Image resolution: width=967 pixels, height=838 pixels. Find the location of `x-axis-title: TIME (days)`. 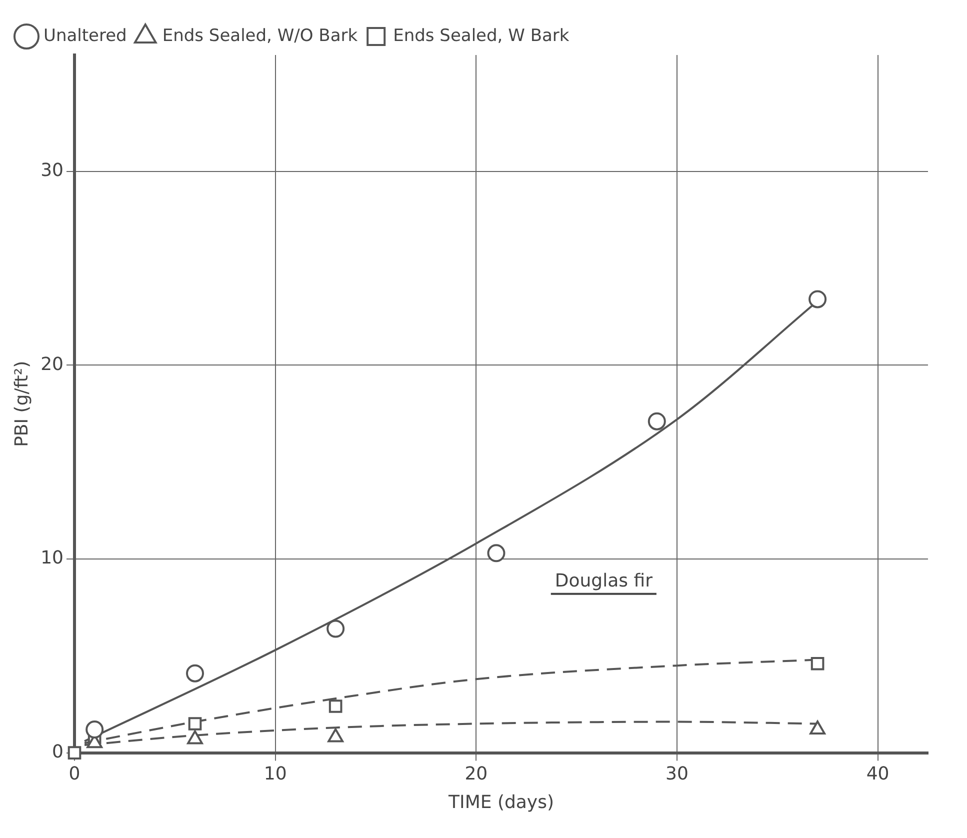

x-axis-title: TIME (days) is located at coordinates (501, 802).